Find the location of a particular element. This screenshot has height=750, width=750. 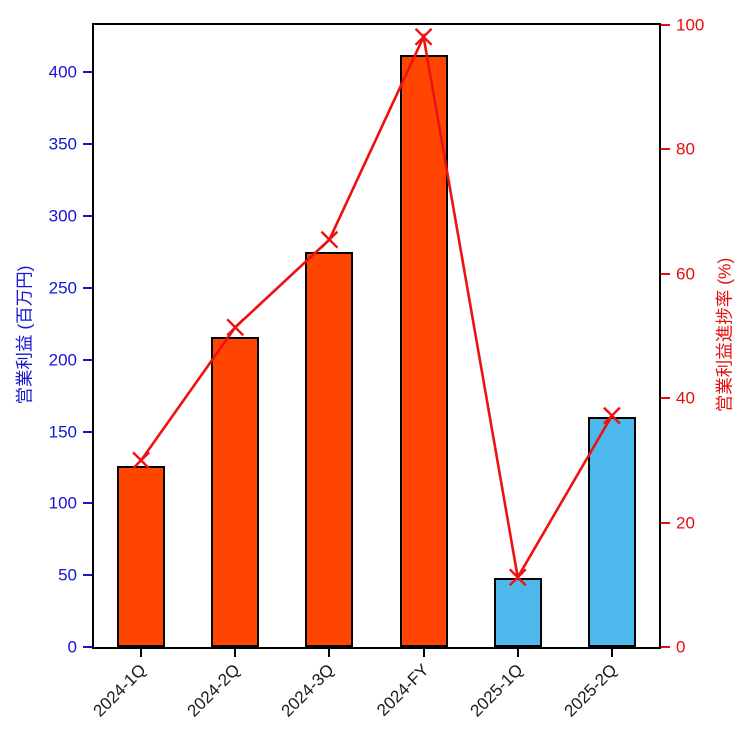

right-tick-label-60: 60 is located at coordinates (685, 274).